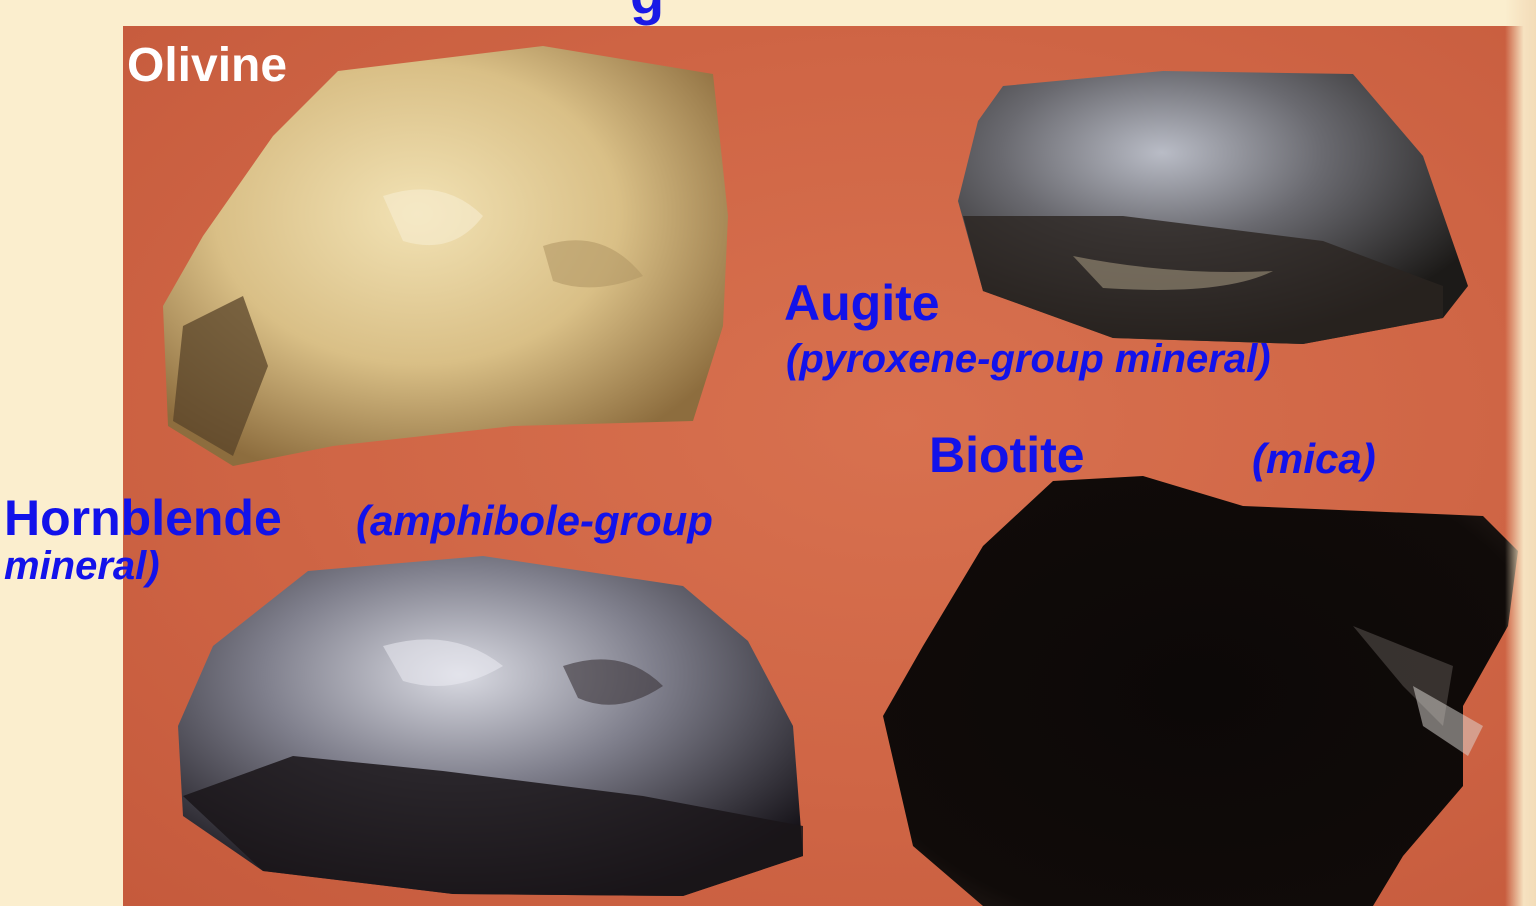 This screenshot has width=1536, height=906. What do you see at coordinates (1213, 207) in the screenshot?
I see `augite-sample` at bounding box center [1213, 207].